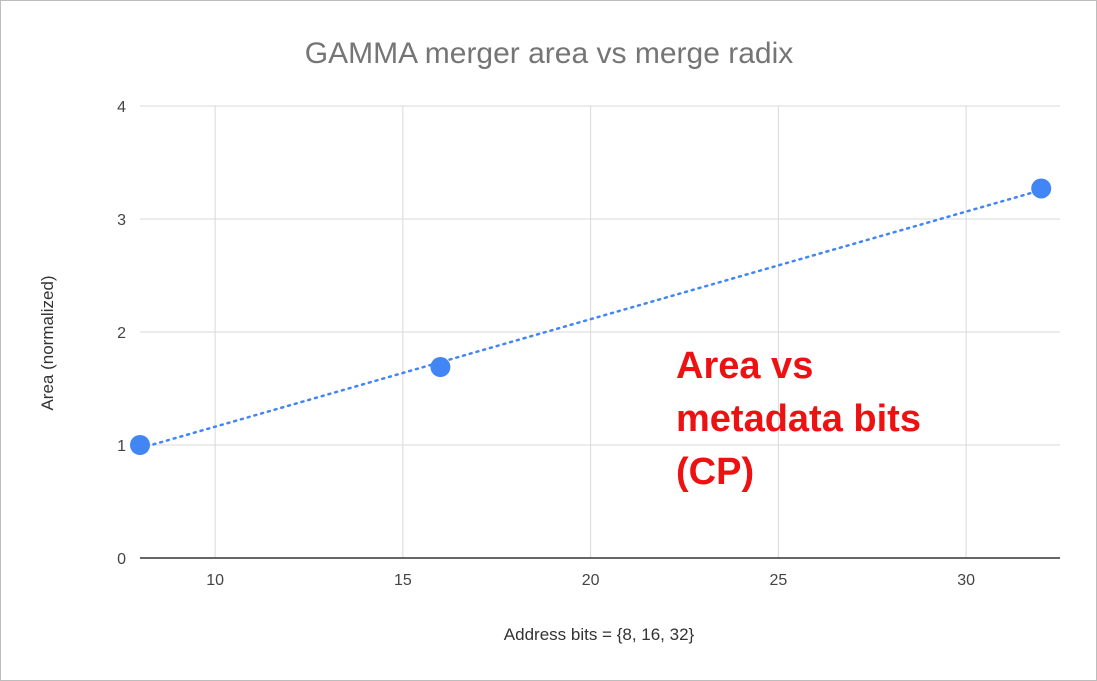 The image size is (1097, 681). Describe the element at coordinates (47, 342) in the screenshot. I see `y-axis-title: Area (normalized)` at that location.